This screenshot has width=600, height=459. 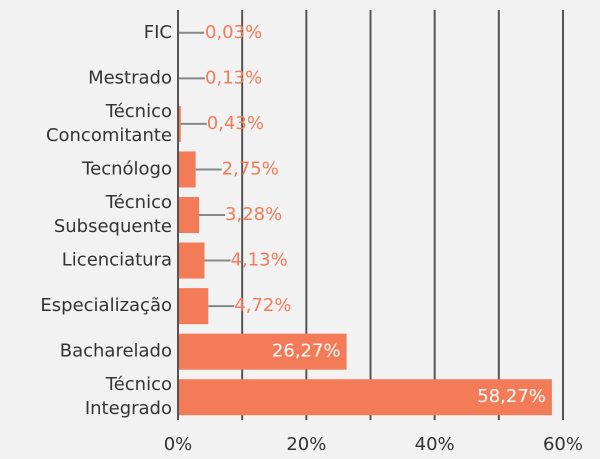 What do you see at coordinates (259, 260) in the screenshot?
I see `value-label: 4,13%` at bounding box center [259, 260].